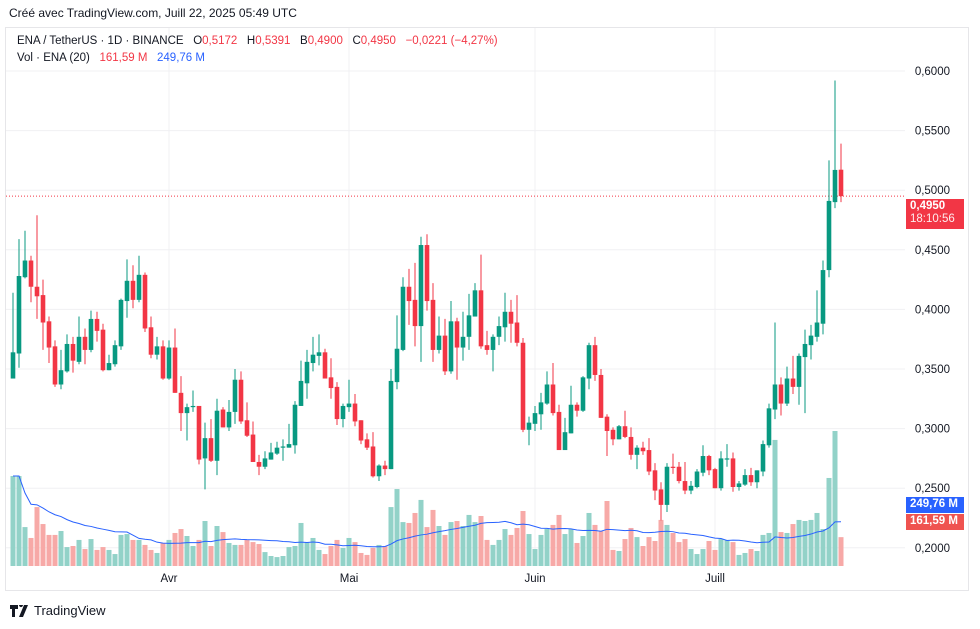 This screenshot has width=980, height=629. I want to click on volume-legend: Vol · ENA (20) 161,59 M 249,76 M, so click(111, 58).